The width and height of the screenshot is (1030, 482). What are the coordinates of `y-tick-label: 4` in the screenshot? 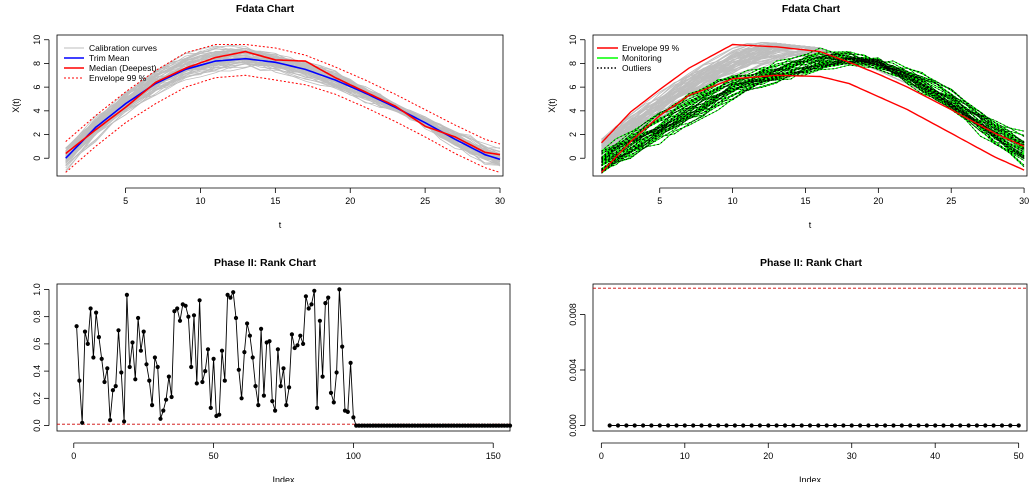 It's located at (573, 110).